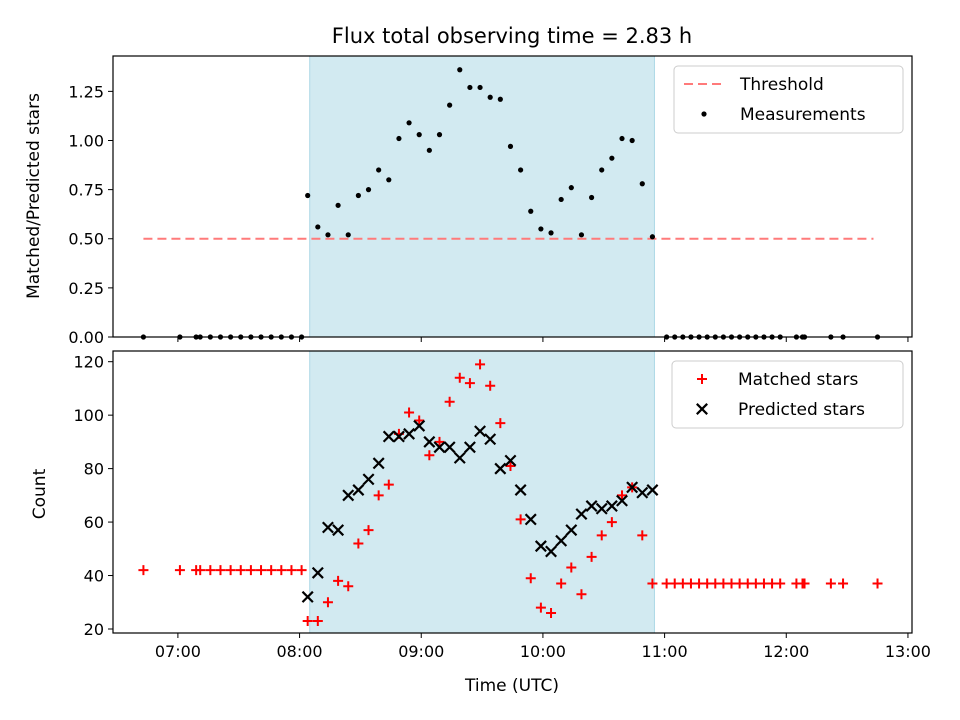  What do you see at coordinates (702, 409) in the screenshot?
I see `legend-swatch` at bounding box center [702, 409].